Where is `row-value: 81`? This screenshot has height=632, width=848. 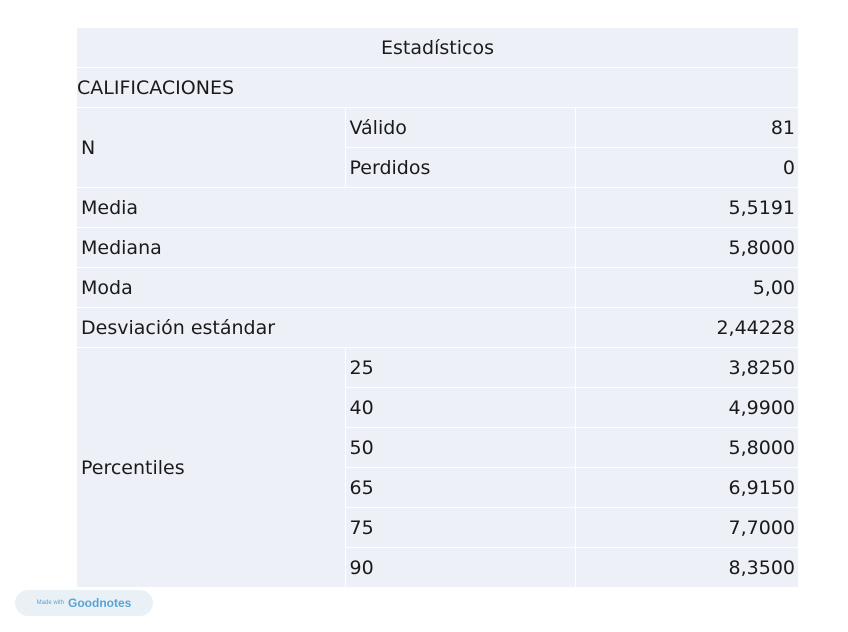
row-value: 81 is located at coordinates (686, 127).